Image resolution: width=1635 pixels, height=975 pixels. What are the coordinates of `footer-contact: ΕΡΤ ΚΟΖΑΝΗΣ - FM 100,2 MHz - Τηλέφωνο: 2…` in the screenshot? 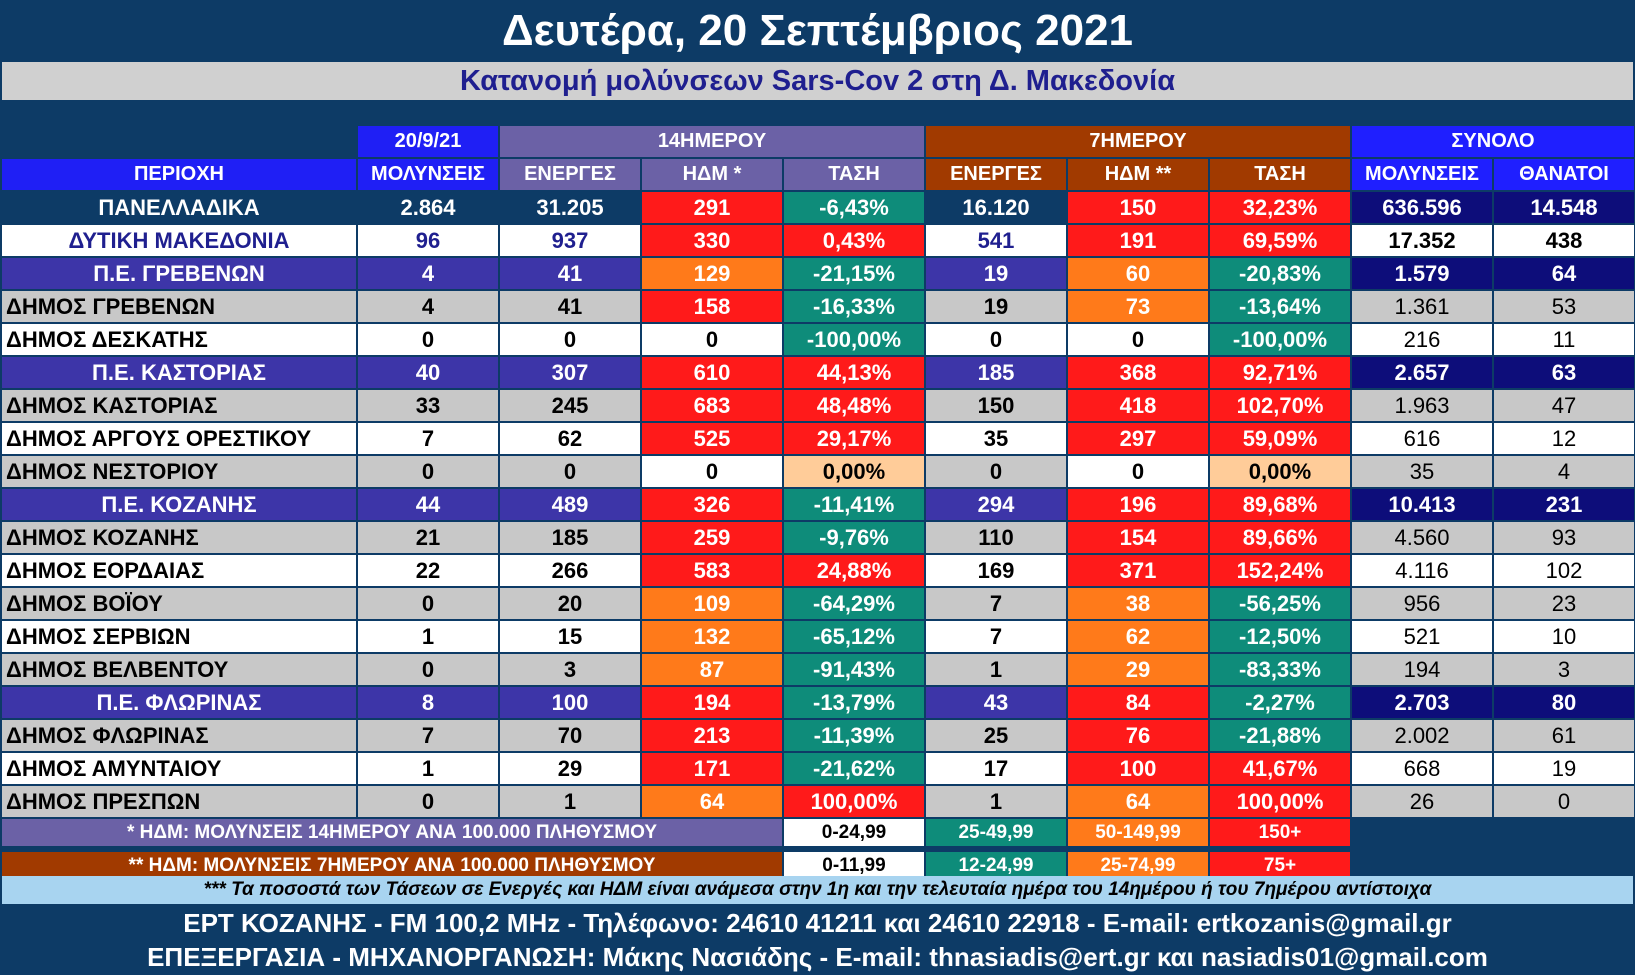 It's located at (817, 923).